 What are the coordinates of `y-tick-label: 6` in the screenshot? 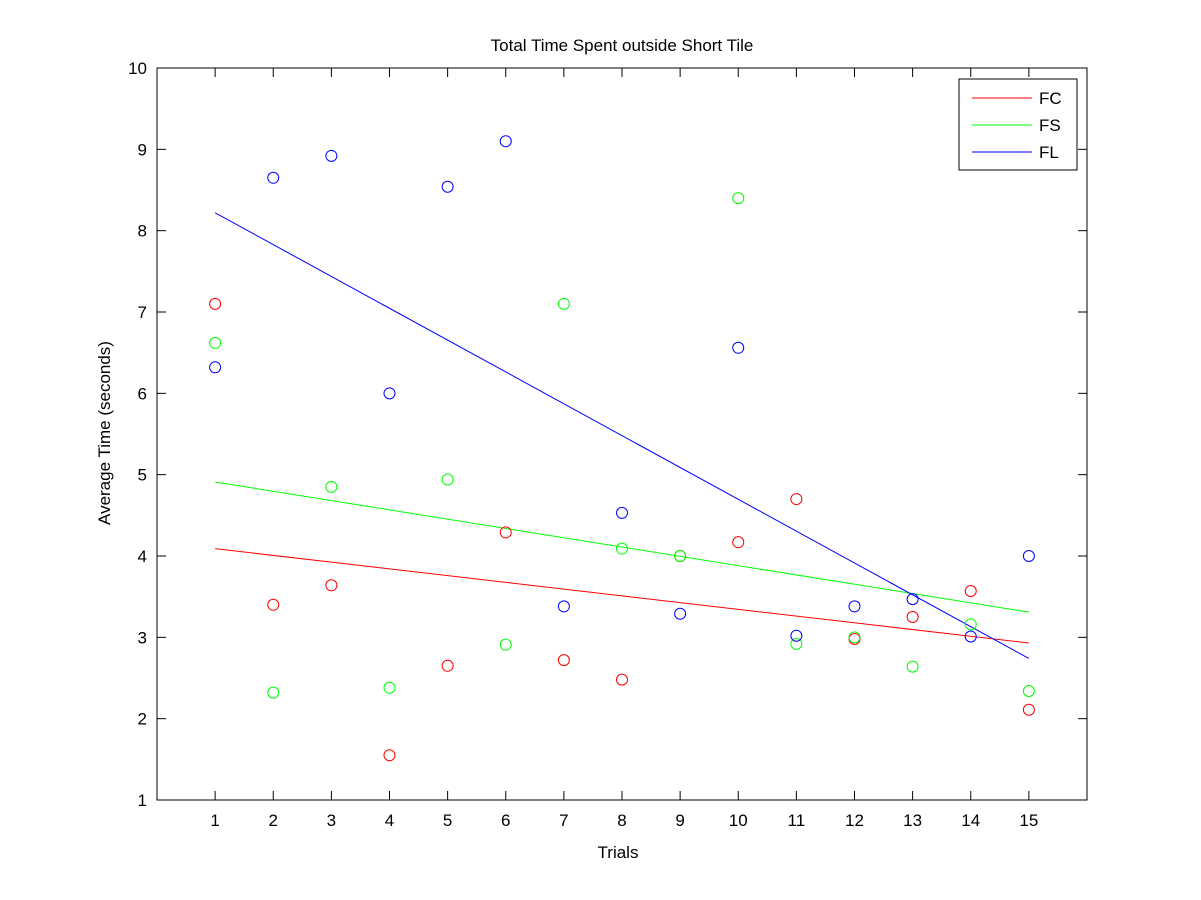 It's located at (142, 393).